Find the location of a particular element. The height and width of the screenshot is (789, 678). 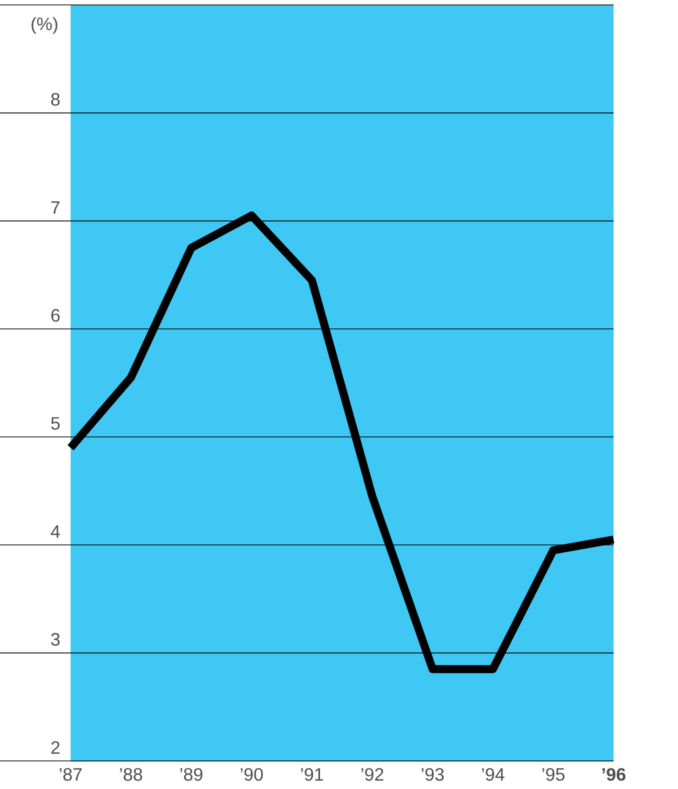

y-tick-label: 4 is located at coordinates (55, 531).